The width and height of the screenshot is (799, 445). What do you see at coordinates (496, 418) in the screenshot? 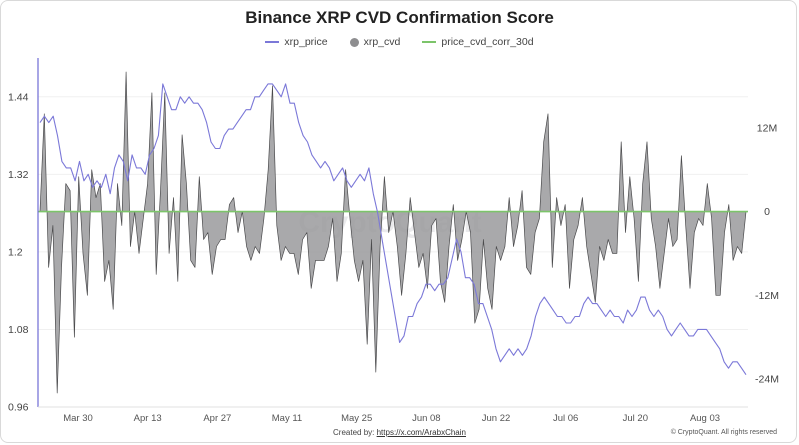
I see `x-tick-label: Jun 22` at bounding box center [496, 418].